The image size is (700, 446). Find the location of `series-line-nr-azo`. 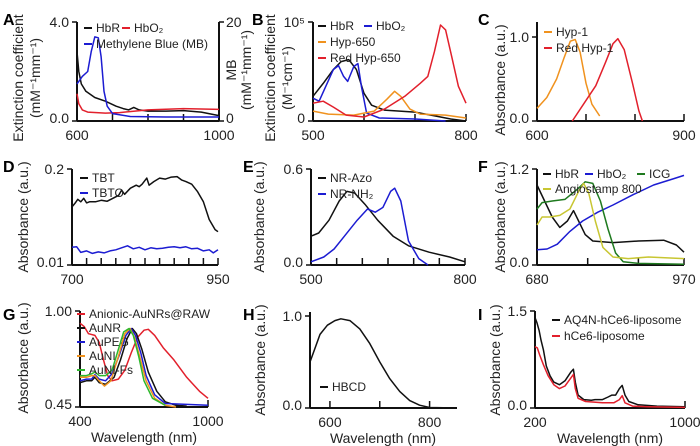

series-line-nr-azo is located at coordinates (388, 226).